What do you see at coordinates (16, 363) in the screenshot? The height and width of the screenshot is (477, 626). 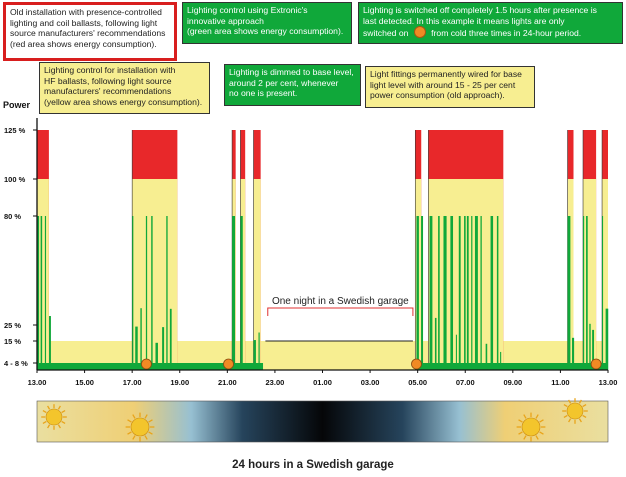 I see `y-tick-label: 4 - 8 %` at bounding box center [16, 363].